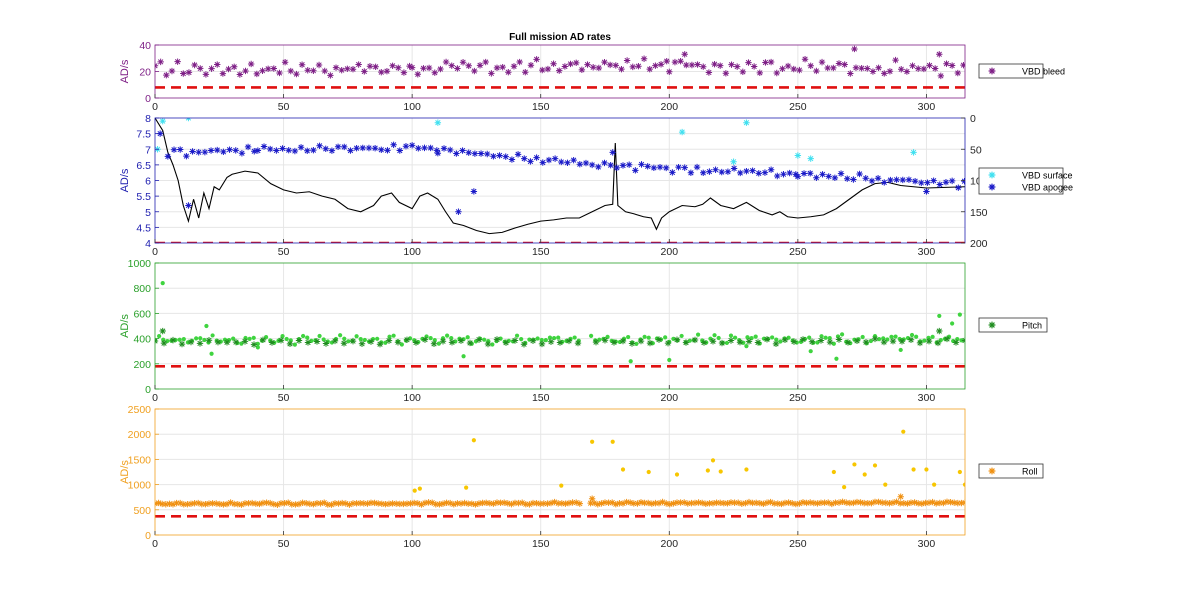 The image size is (1200, 601). What do you see at coordinates (670, 398) in the screenshot?
I see `x-tick-label: 200` at bounding box center [670, 398].